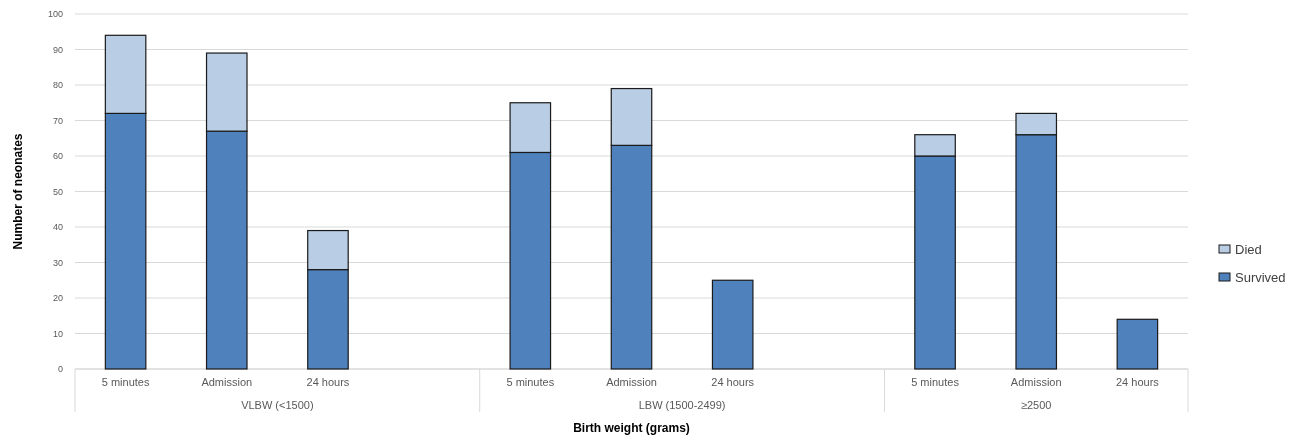  What do you see at coordinates (682, 405) in the screenshot?
I see `text: LBW (1500-2499)` at bounding box center [682, 405].